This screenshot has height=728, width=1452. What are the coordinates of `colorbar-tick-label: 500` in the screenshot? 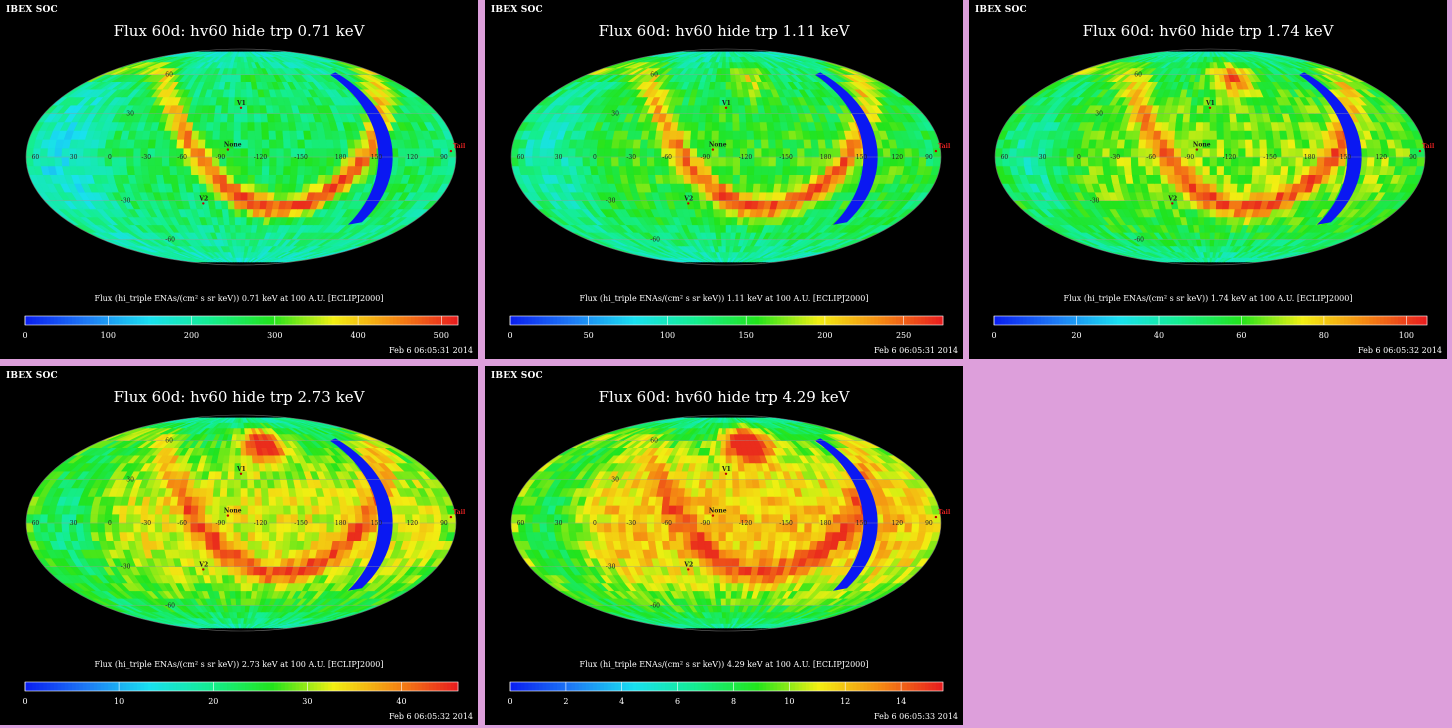 It's located at (441, 335).